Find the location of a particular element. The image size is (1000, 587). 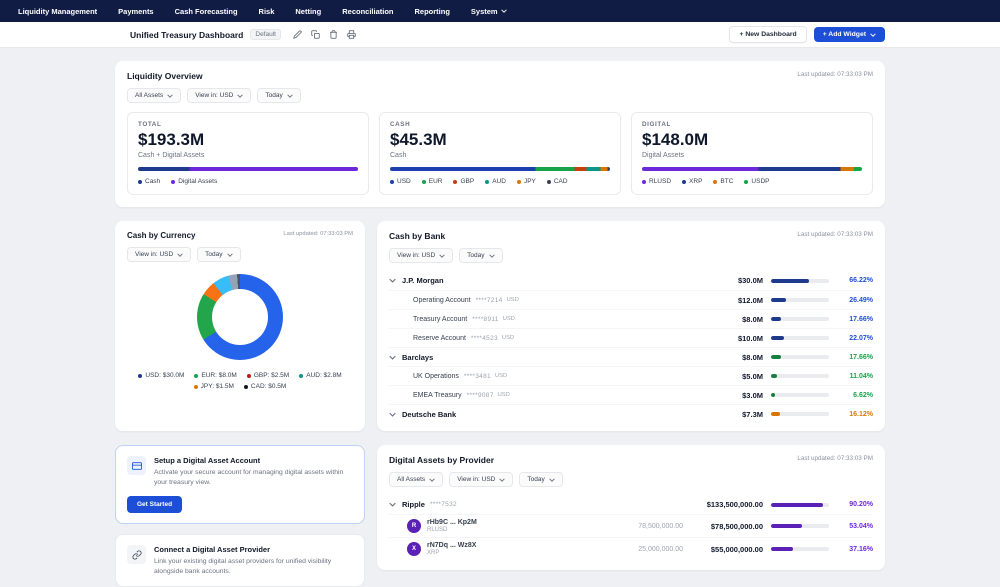

bank-filter-period: Today is located at coordinates (481, 255).